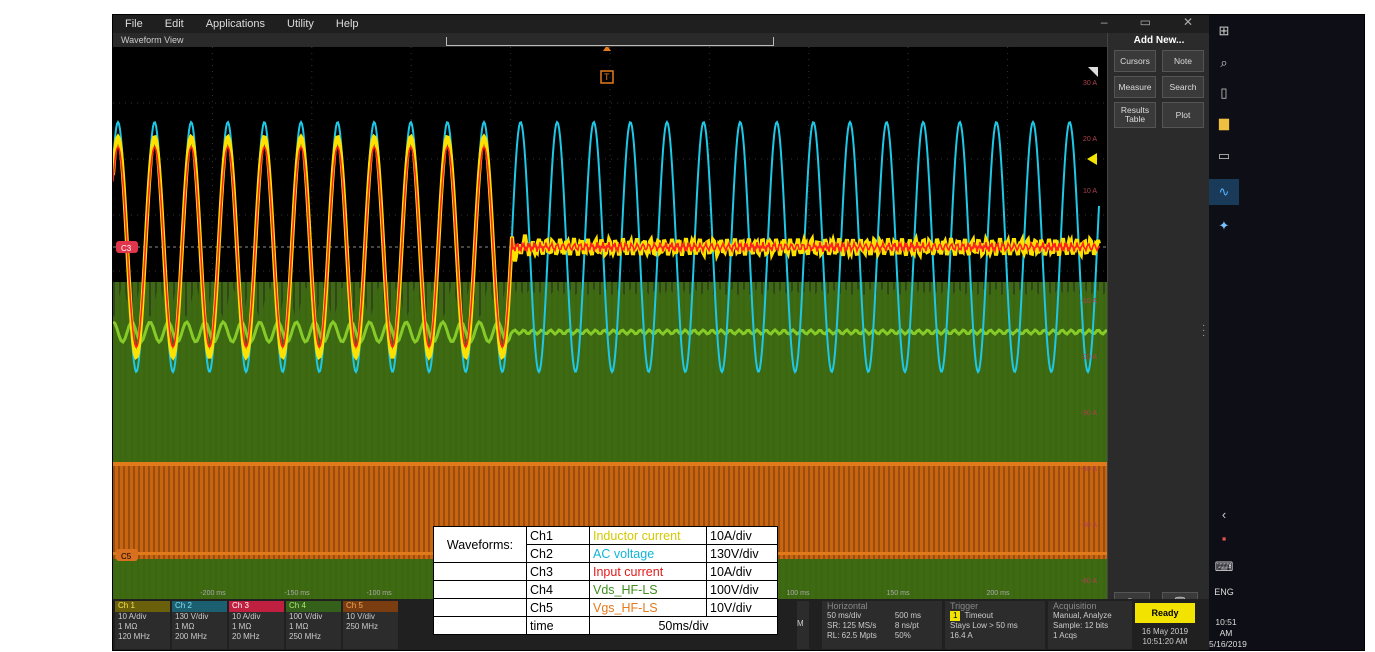 The image size is (1375, 652). I want to click on legend-ch: Ch5, so click(558, 607).